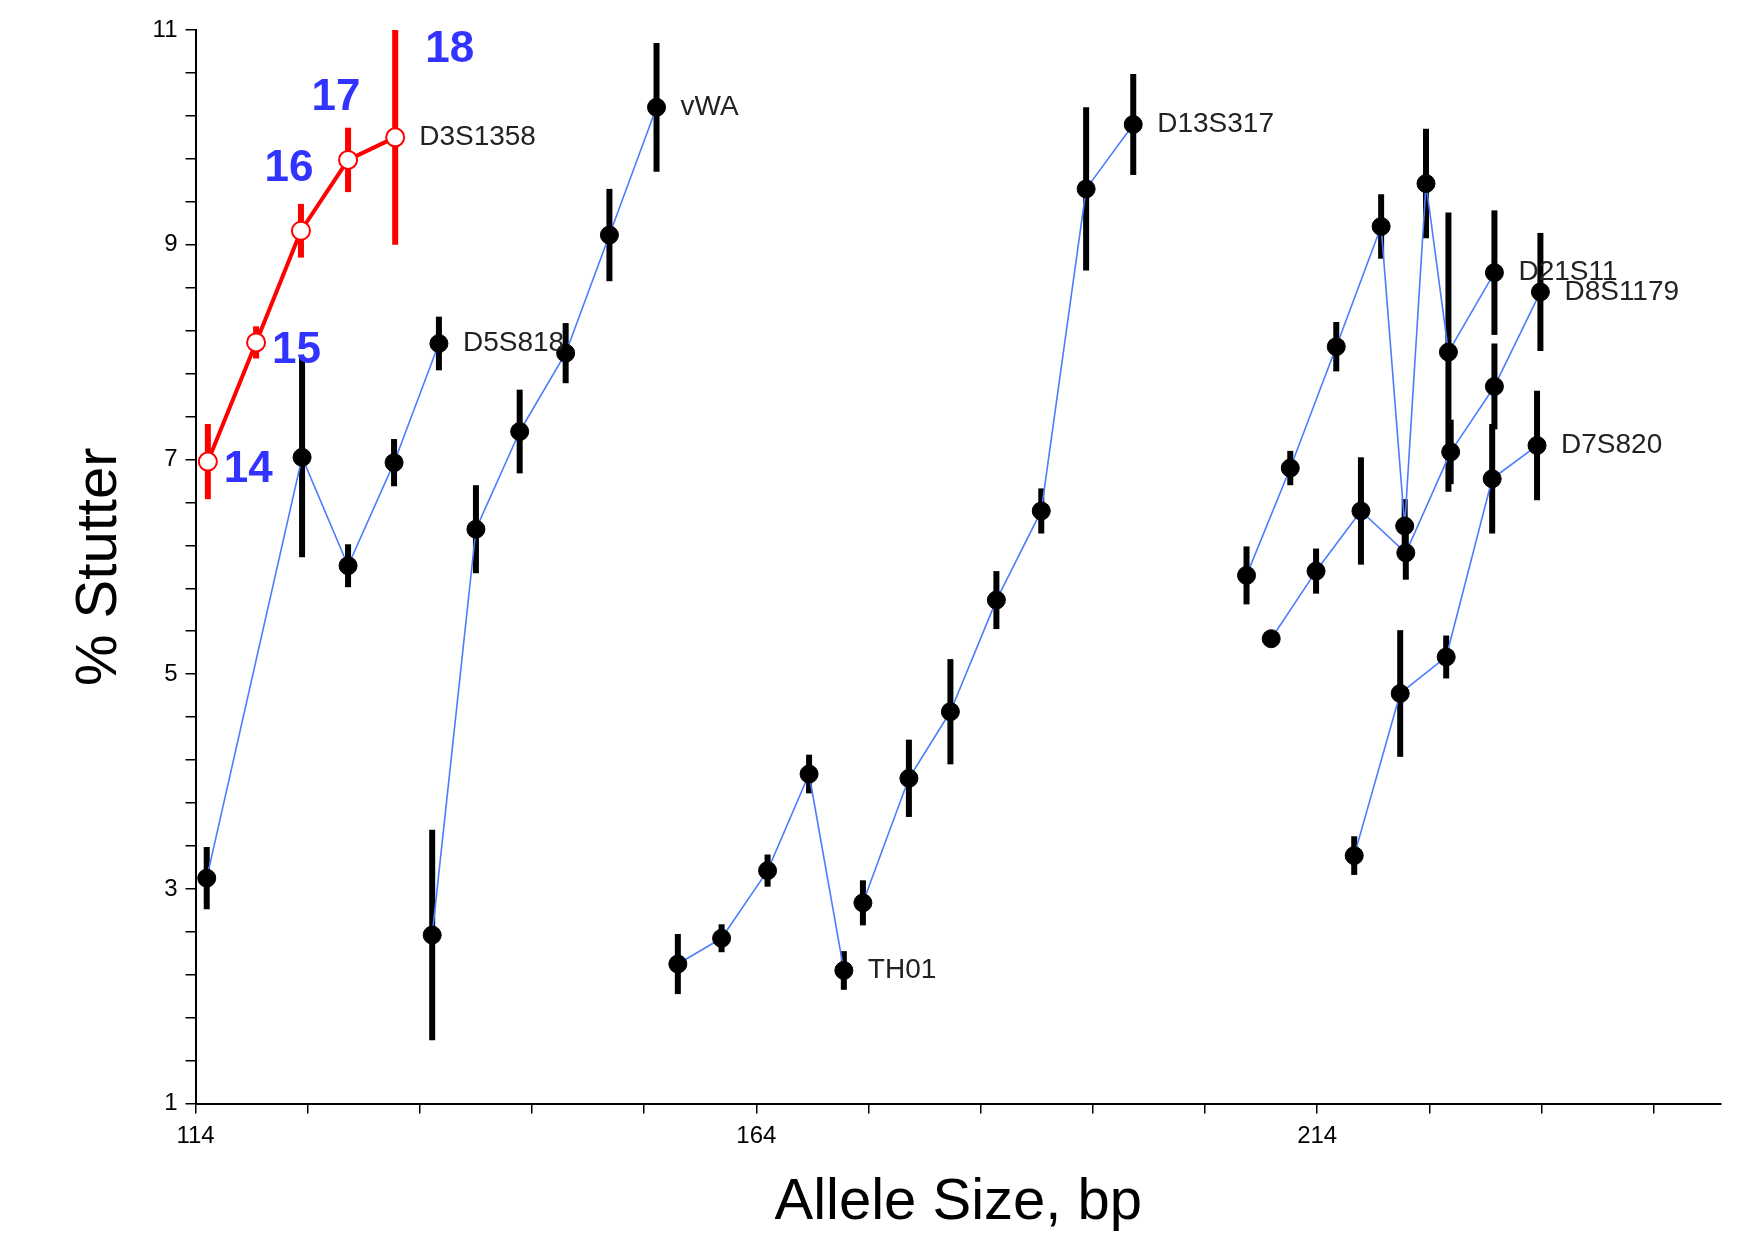 The width and height of the screenshot is (1743, 1258). I want to click on y-tick-label: 7, so click(171, 458).